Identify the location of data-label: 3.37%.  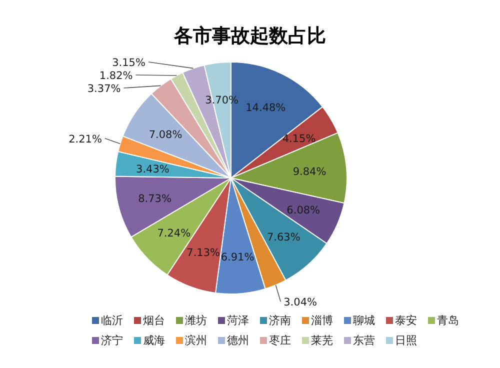
(104, 89).